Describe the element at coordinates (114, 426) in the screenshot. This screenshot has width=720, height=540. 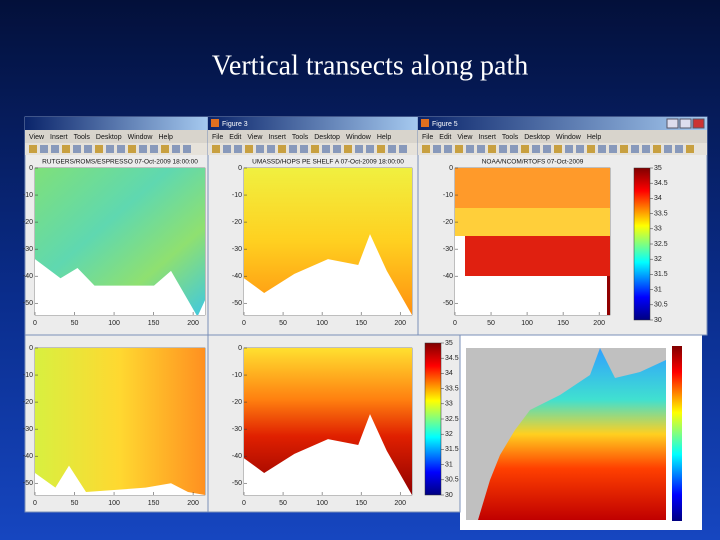
I see `plot-panel: 0 50 100 150 200 0 -10 -20 -30 -40 -50` at that location.